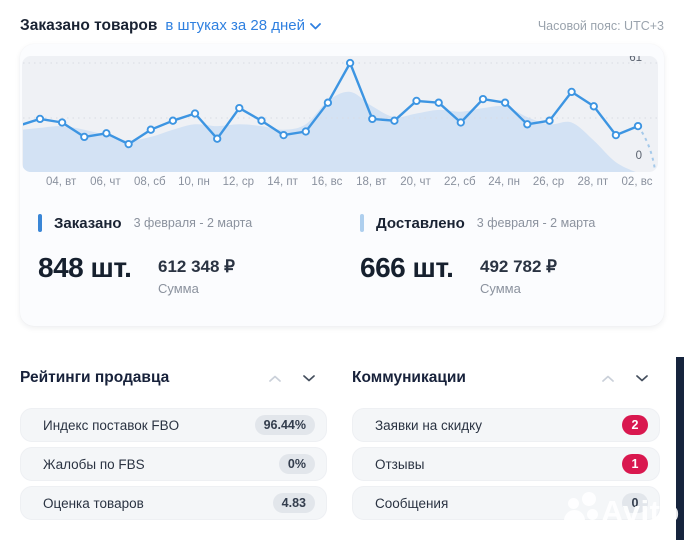 The width and height of the screenshot is (684, 540). Describe the element at coordinates (85, 267) in the screenshot. I see `ordered-count: 848 шт.` at that location.